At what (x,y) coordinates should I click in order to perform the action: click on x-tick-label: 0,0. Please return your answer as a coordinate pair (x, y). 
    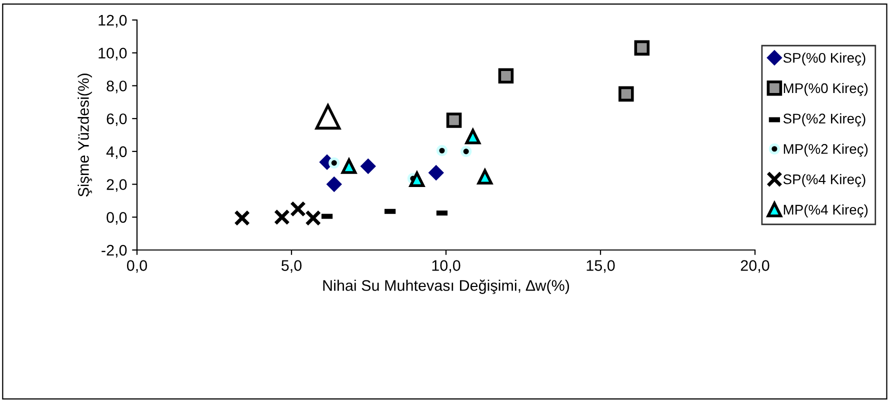
    Looking at the image, I should click on (137, 266).